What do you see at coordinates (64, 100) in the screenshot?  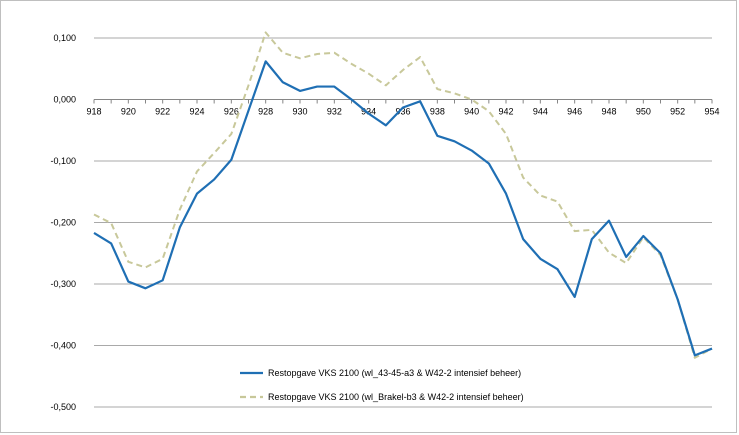 I see `y-tick-label: 0,000` at bounding box center [64, 100].